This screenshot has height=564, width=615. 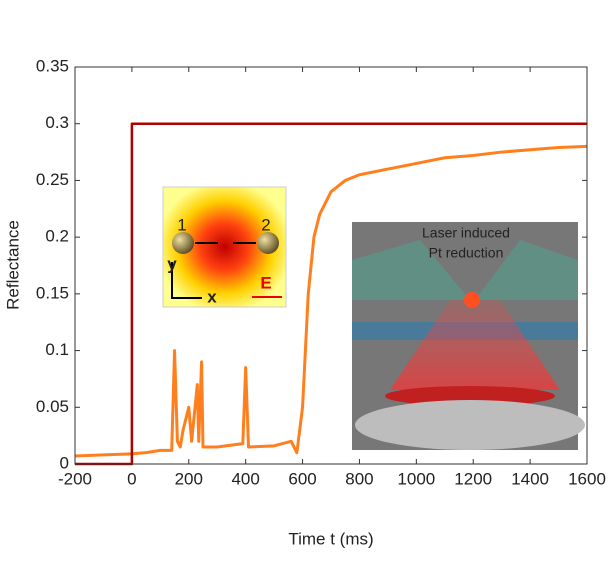 What do you see at coordinates (52, 65) in the screenshot?
I see `y-tick-label: 0.35` at bounding box center [52, 65].